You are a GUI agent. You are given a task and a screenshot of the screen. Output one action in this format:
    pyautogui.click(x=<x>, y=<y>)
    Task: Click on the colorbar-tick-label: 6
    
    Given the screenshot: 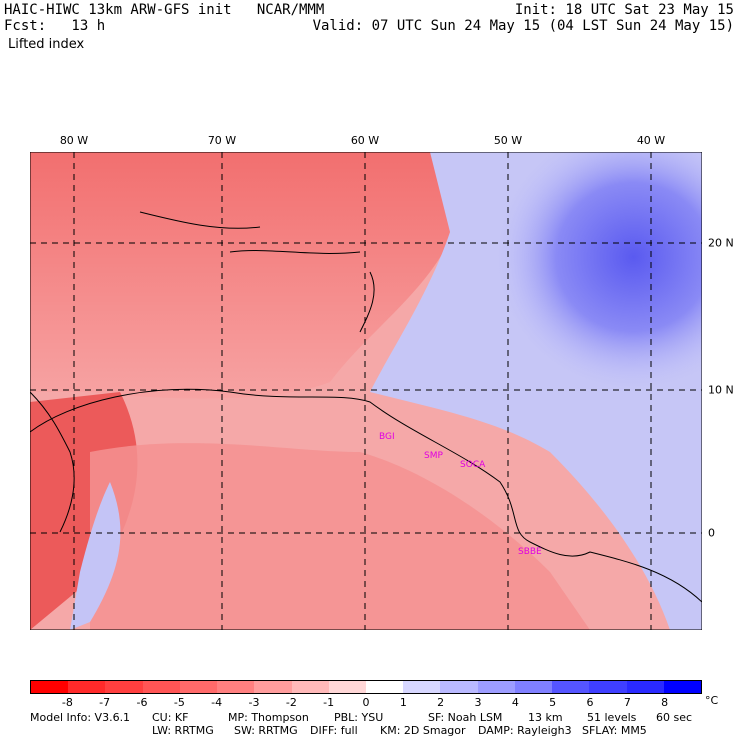 What is the action you would take?
    pyautogui.click(x=590, y=702)
    